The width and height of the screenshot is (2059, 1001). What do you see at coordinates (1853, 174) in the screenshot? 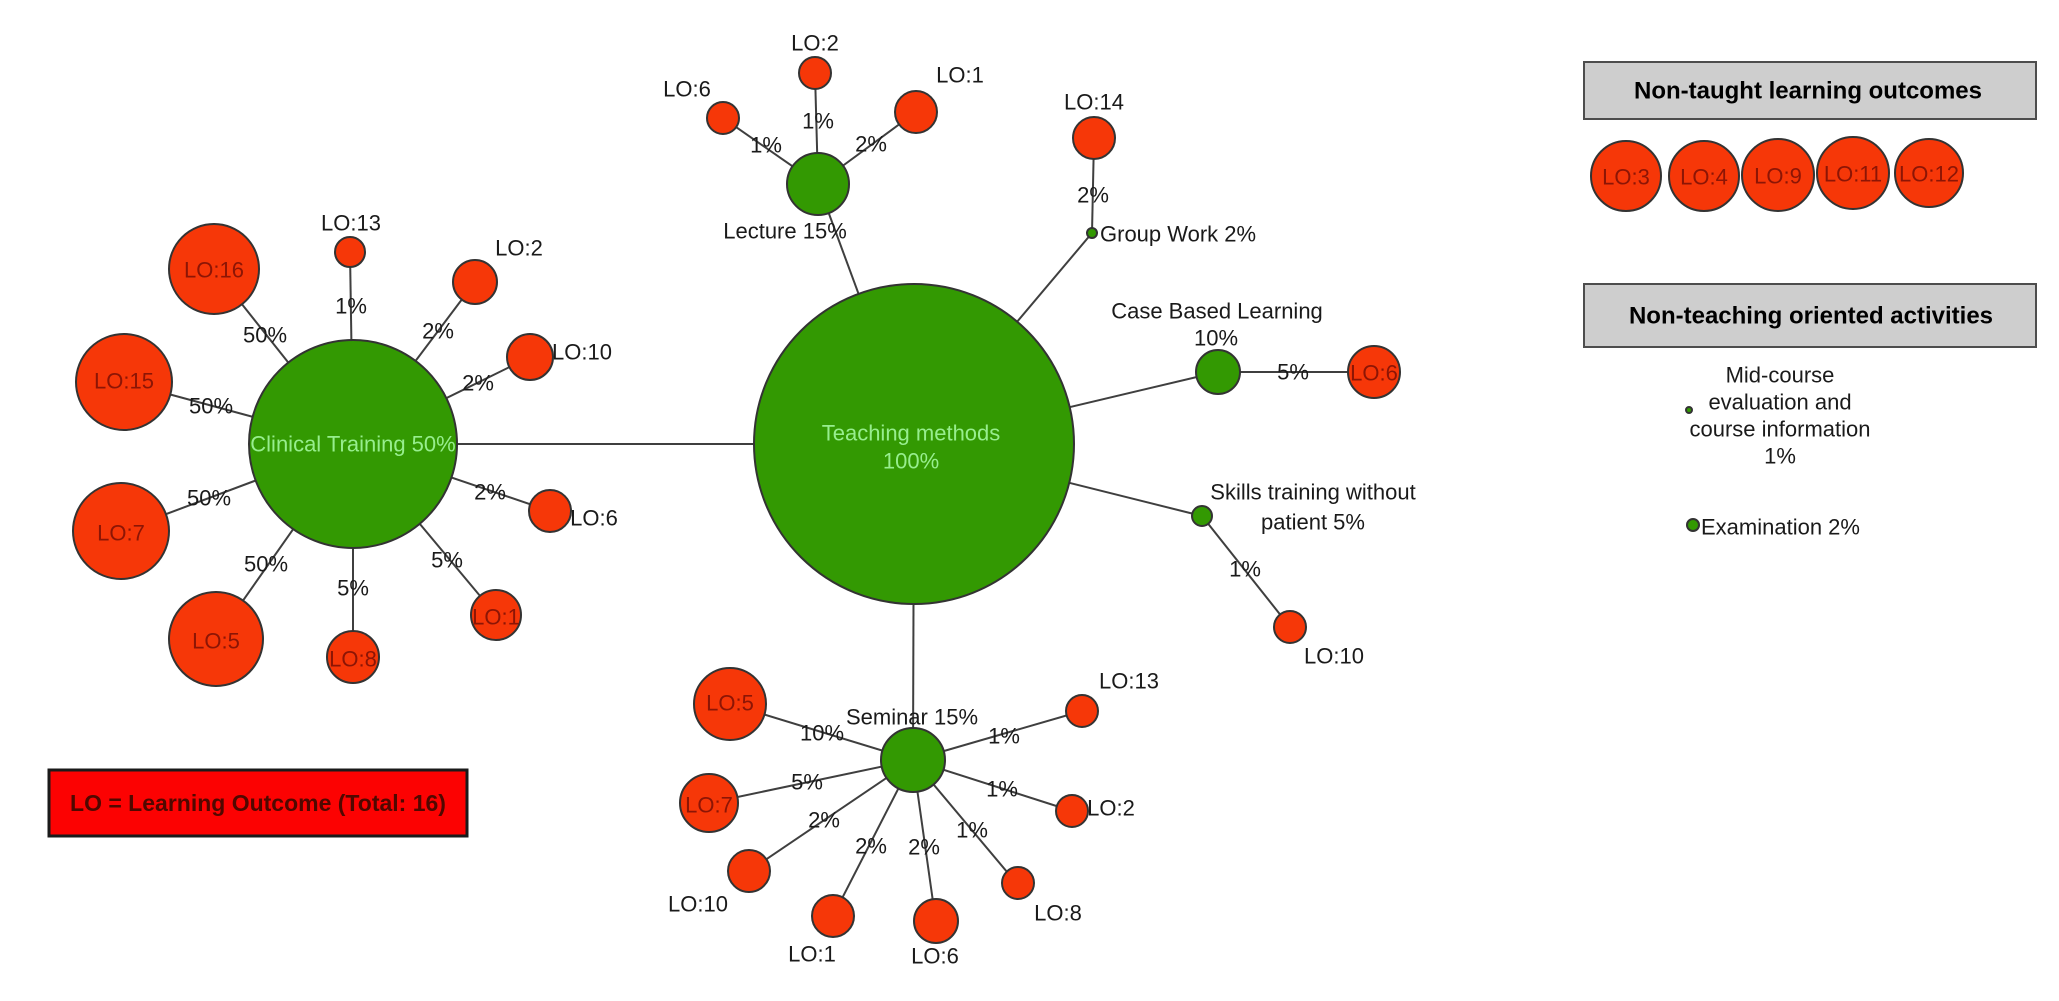
I see `svg-text: LO:11` at bounding box center [1853, 174].